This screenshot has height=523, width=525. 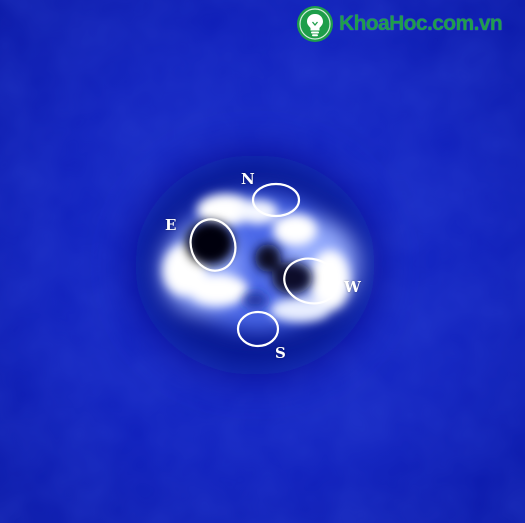 What do you see at coordinates (248, 179) in the screenshot?
I see `marker-label-n: N` at bounding box center [248, 179].